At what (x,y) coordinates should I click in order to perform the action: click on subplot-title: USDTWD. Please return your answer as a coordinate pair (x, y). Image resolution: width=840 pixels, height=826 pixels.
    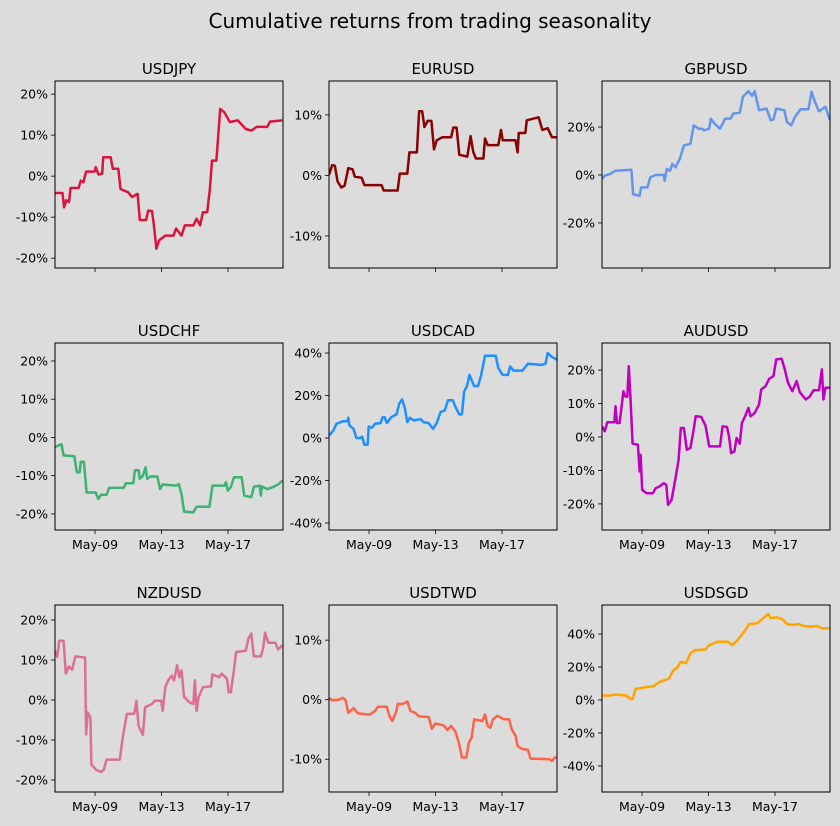
    Looking at the image, I should click on (443, 593).